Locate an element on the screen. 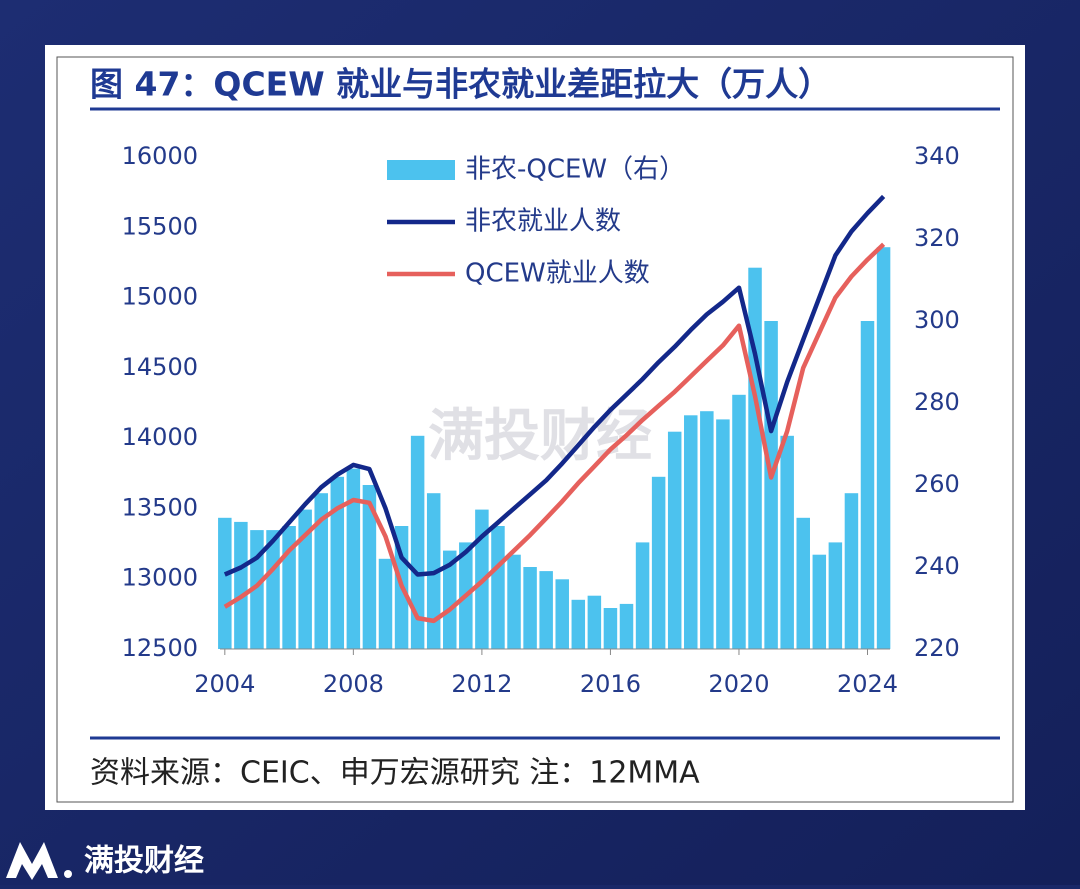 This screenshot has height=889, width=1080. brand-dot is located at coordinates (68, 874).